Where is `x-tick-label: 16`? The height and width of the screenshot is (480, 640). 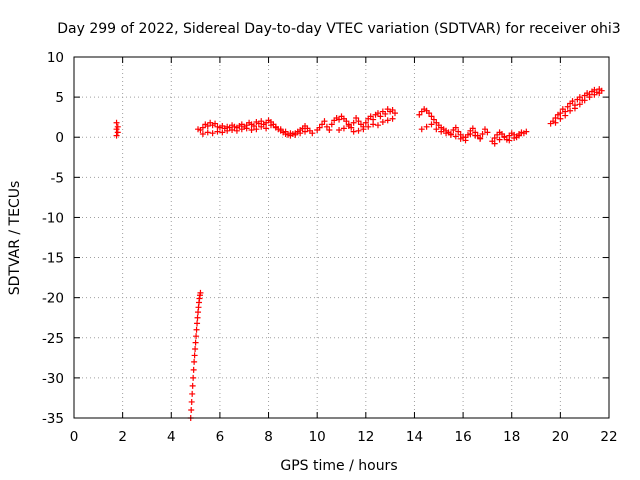
x-tick-label: 16 is located at coordinates (462, 437).